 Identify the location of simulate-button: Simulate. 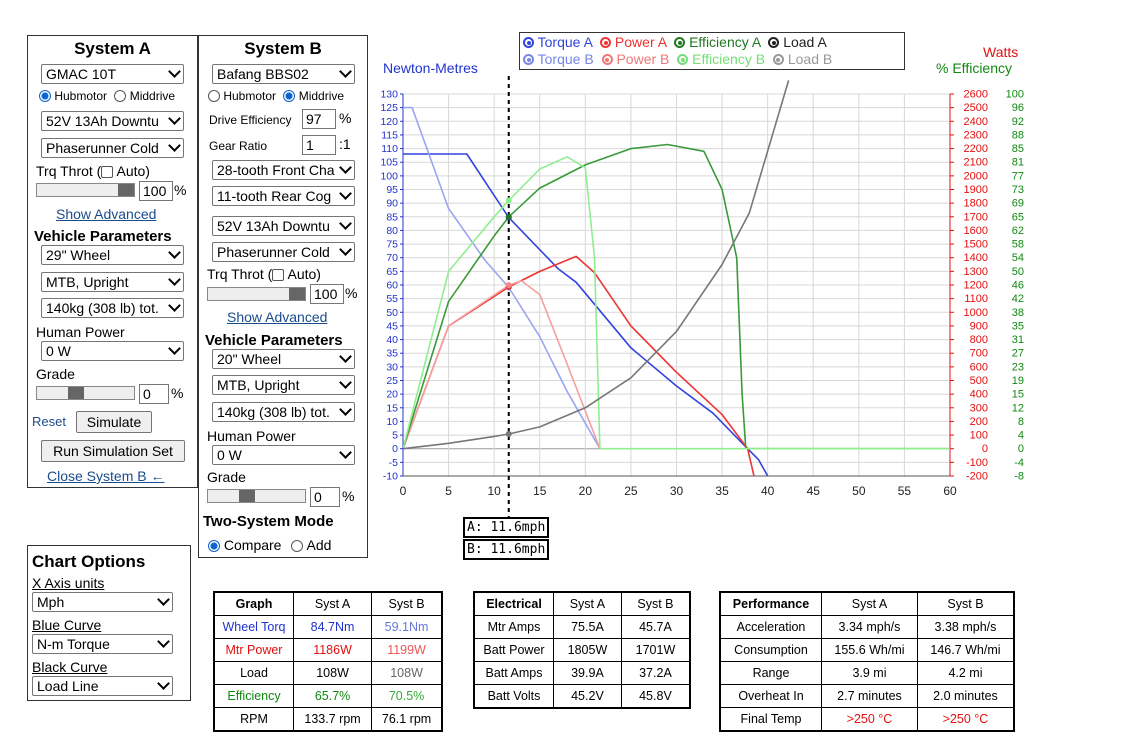
(114, 422).